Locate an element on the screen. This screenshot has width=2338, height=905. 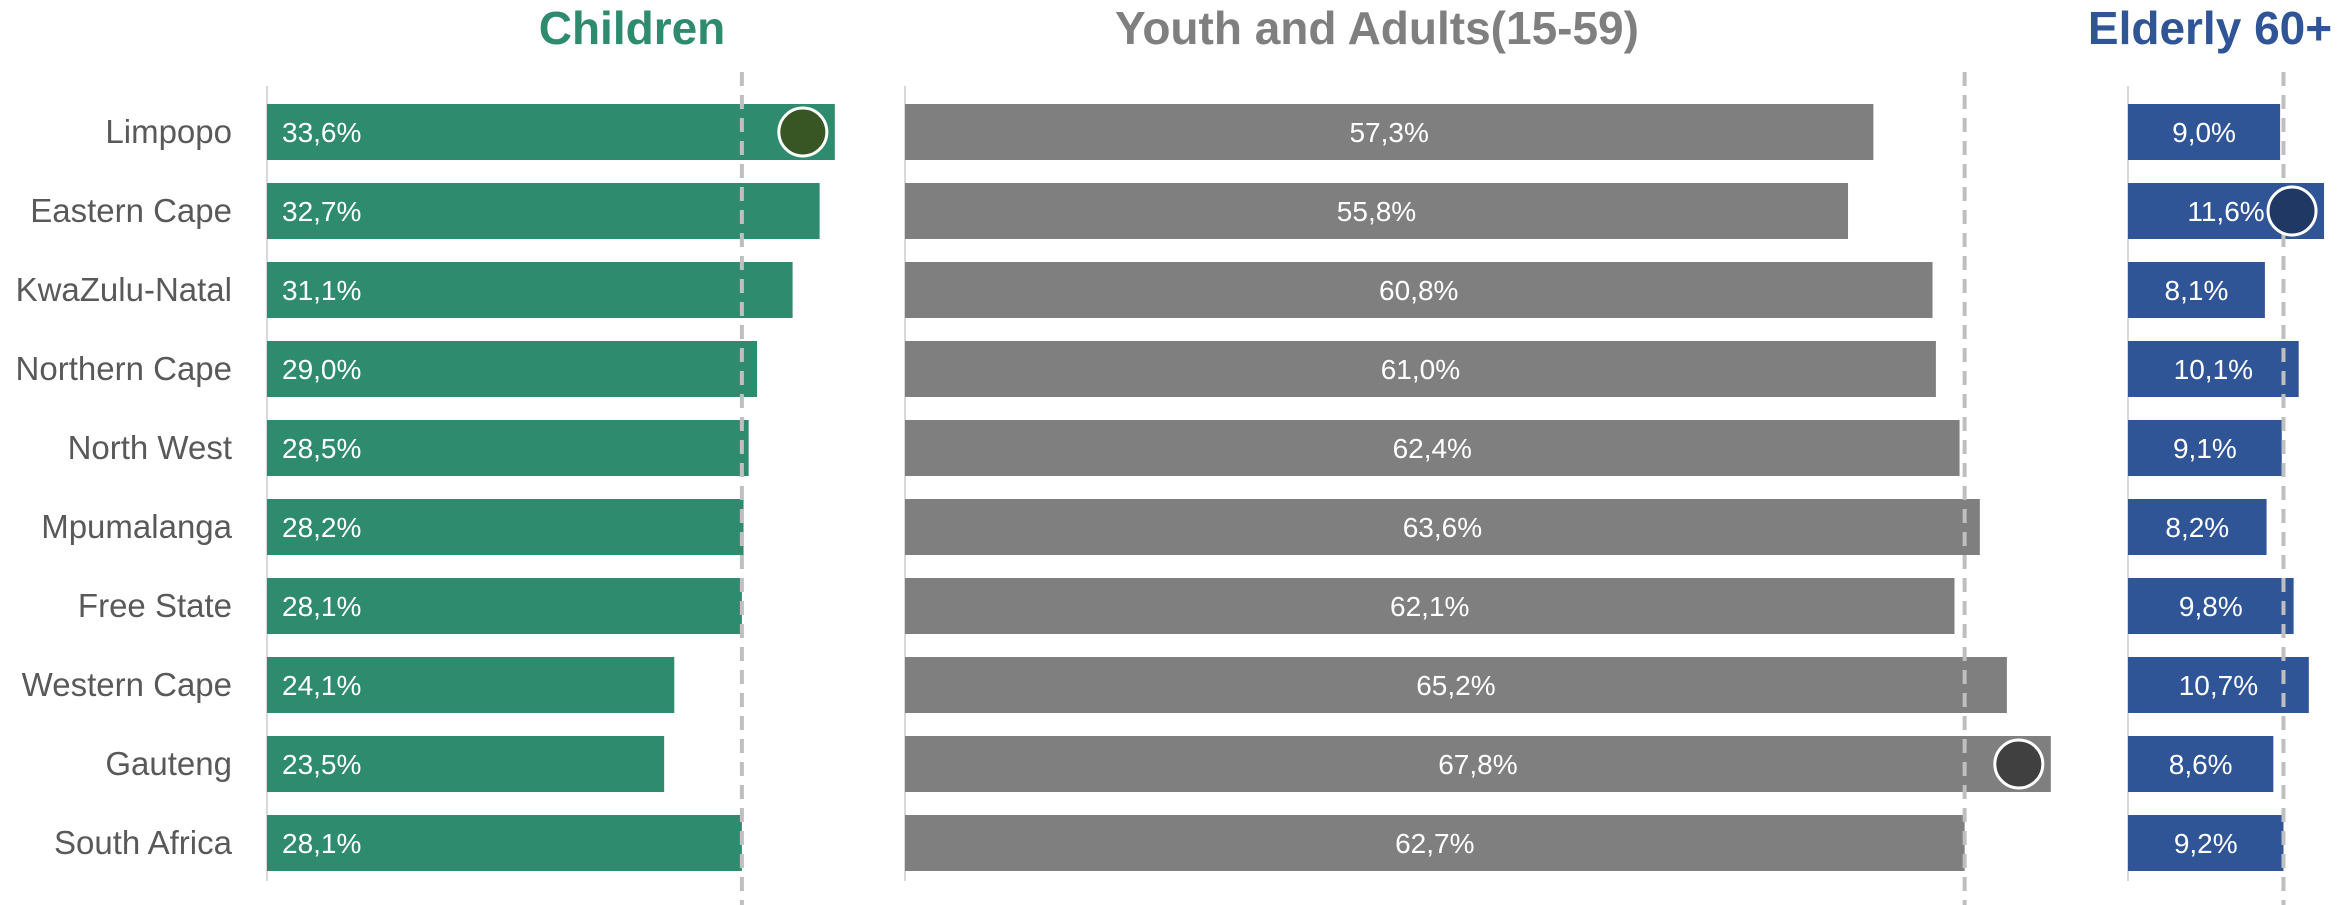
bar-youth-and-adults-15-59-north-west is located at coordinates (1432, 448).